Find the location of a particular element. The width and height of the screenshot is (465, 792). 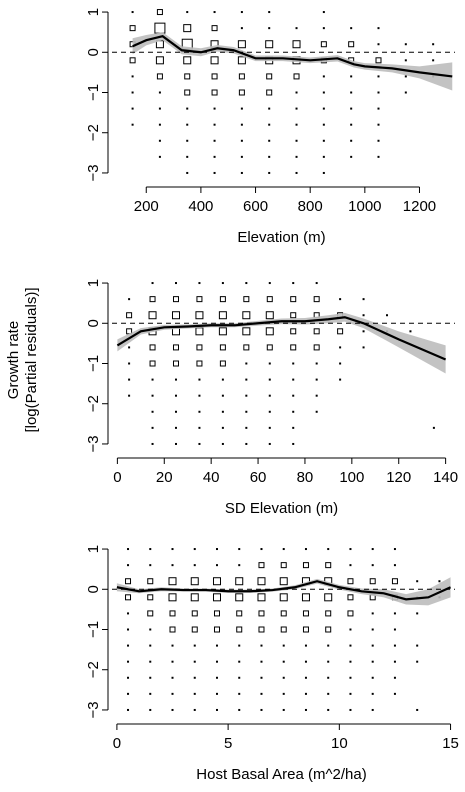

x-tick-label: 40 is located at coordinates (211, 477).